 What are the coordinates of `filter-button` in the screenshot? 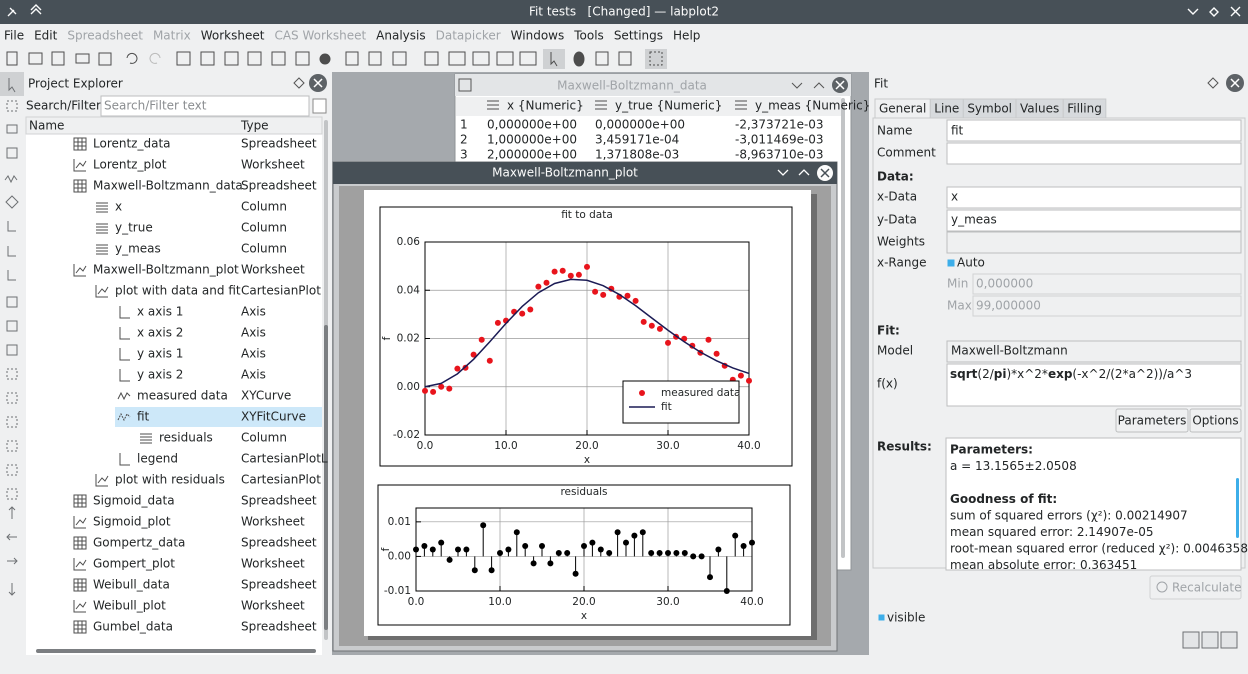 It's located at (319, 106).